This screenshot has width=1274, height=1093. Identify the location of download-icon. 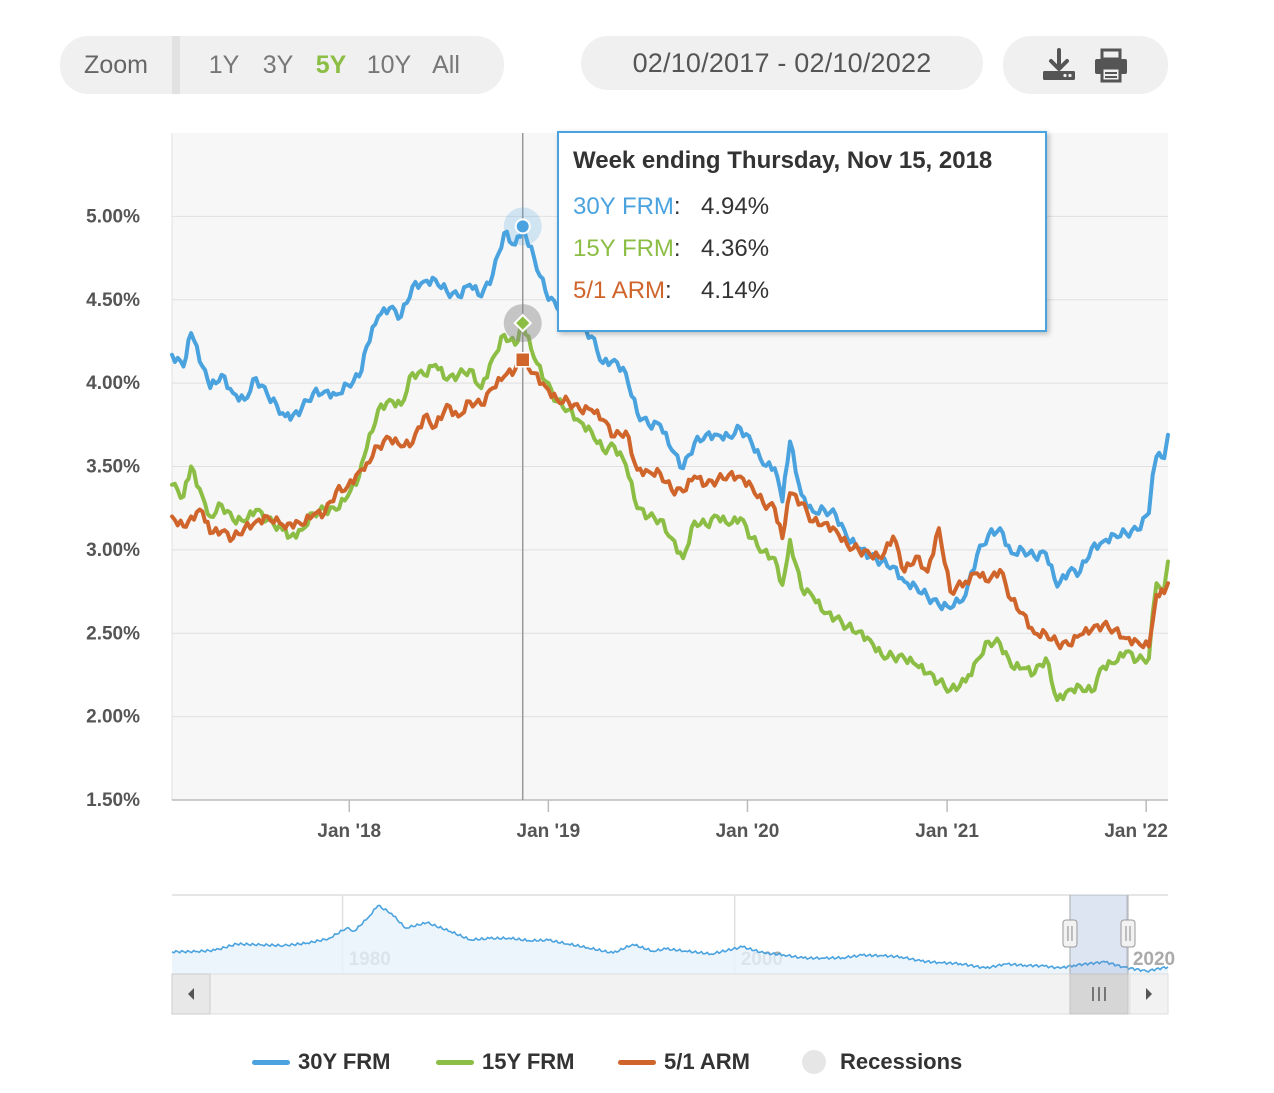
(1059, 66).